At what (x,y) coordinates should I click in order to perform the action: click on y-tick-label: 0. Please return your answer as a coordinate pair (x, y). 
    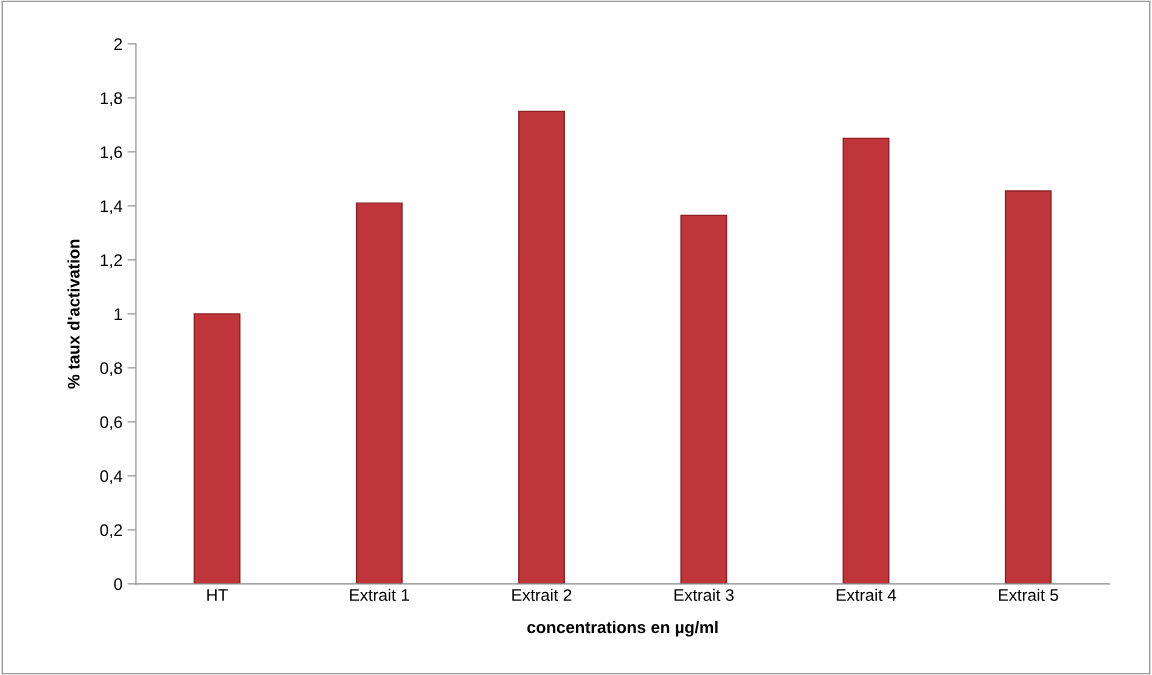
    Looking at the image, I should click on (118, 584).